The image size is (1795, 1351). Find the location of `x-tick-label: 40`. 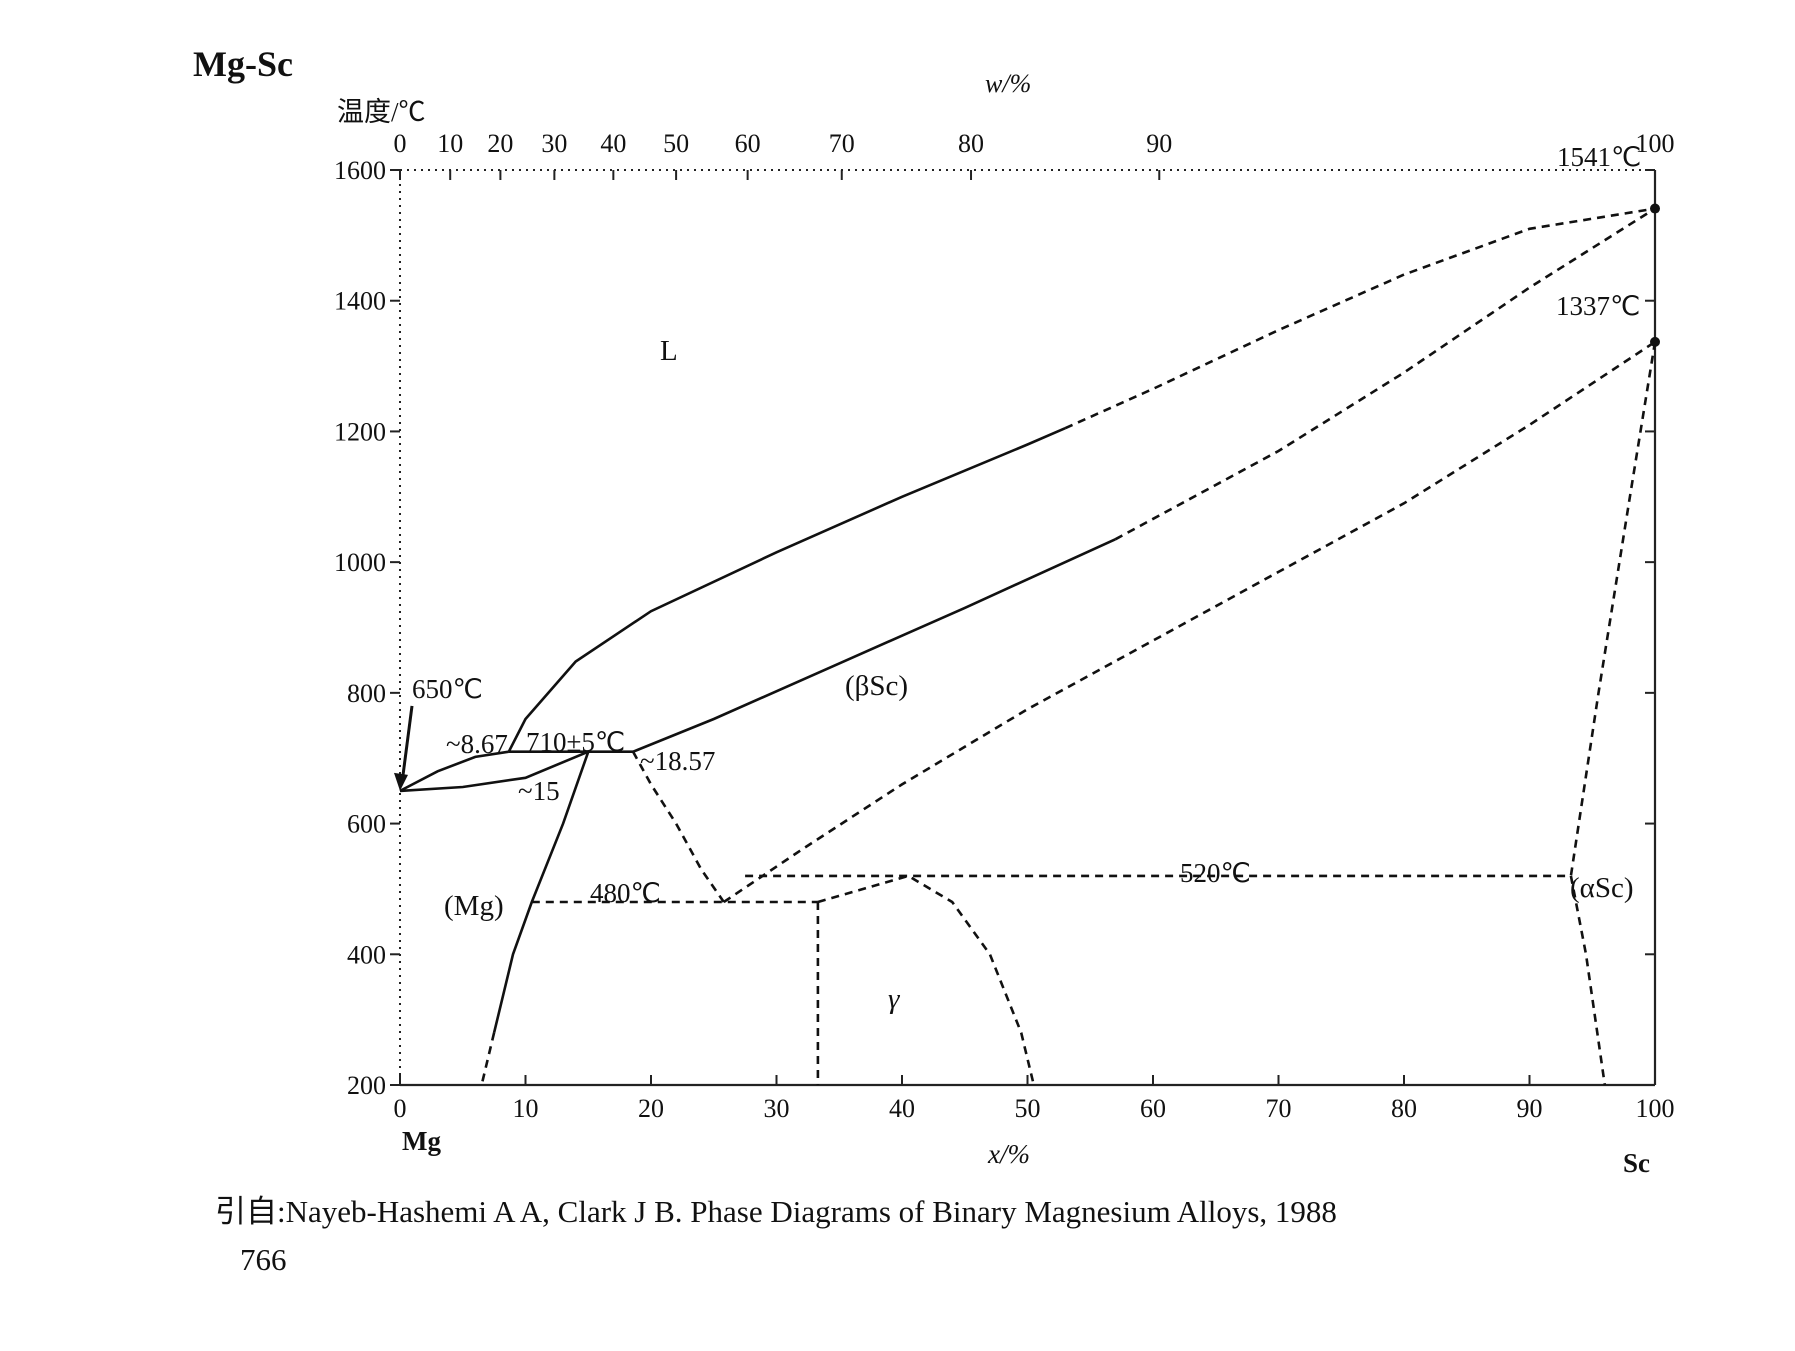

x-tick-label: 40 is located at coordinates (902, 1108).